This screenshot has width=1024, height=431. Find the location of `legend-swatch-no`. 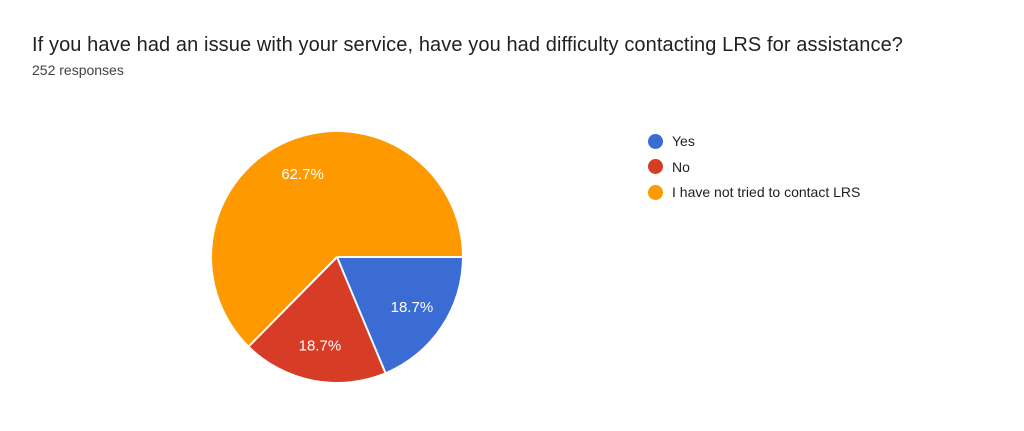

legend-swatch-no is located at coordinates (655, 166).